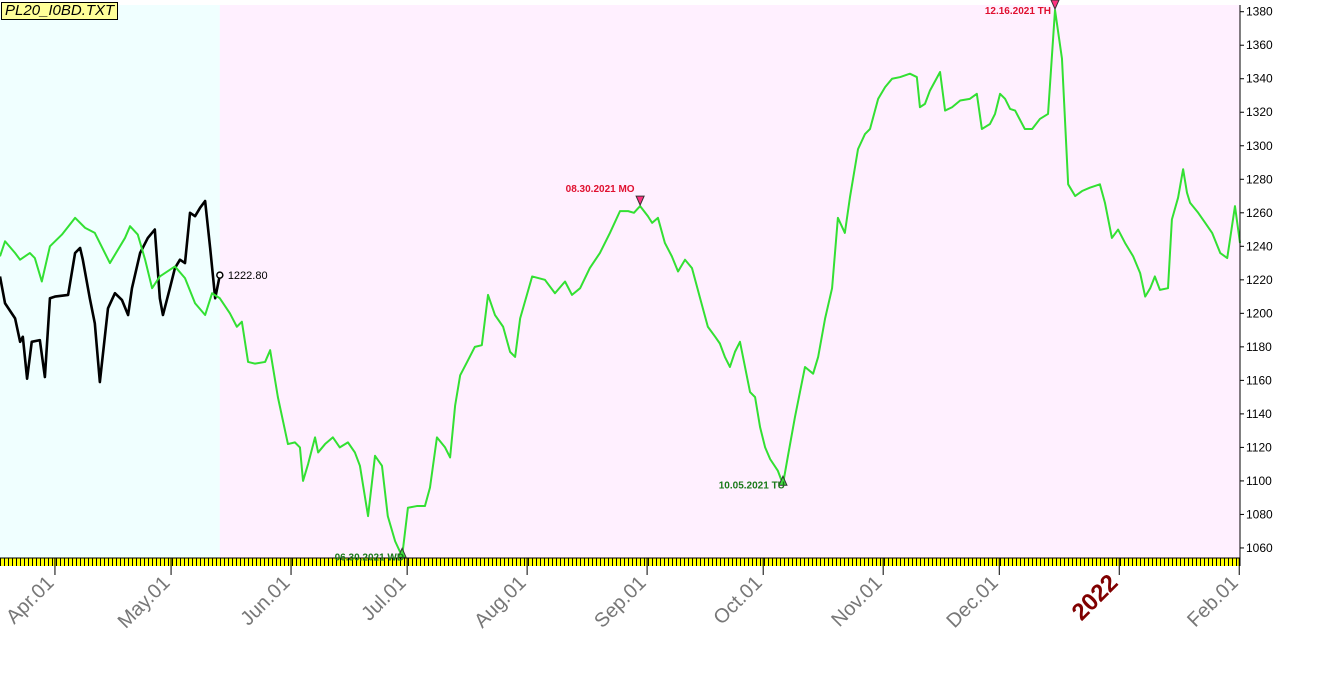  What do you see at coordinates (1259, 380) in the screenshot?
I see `y-tick-label: 1160` at bounding box center [1259, 380].